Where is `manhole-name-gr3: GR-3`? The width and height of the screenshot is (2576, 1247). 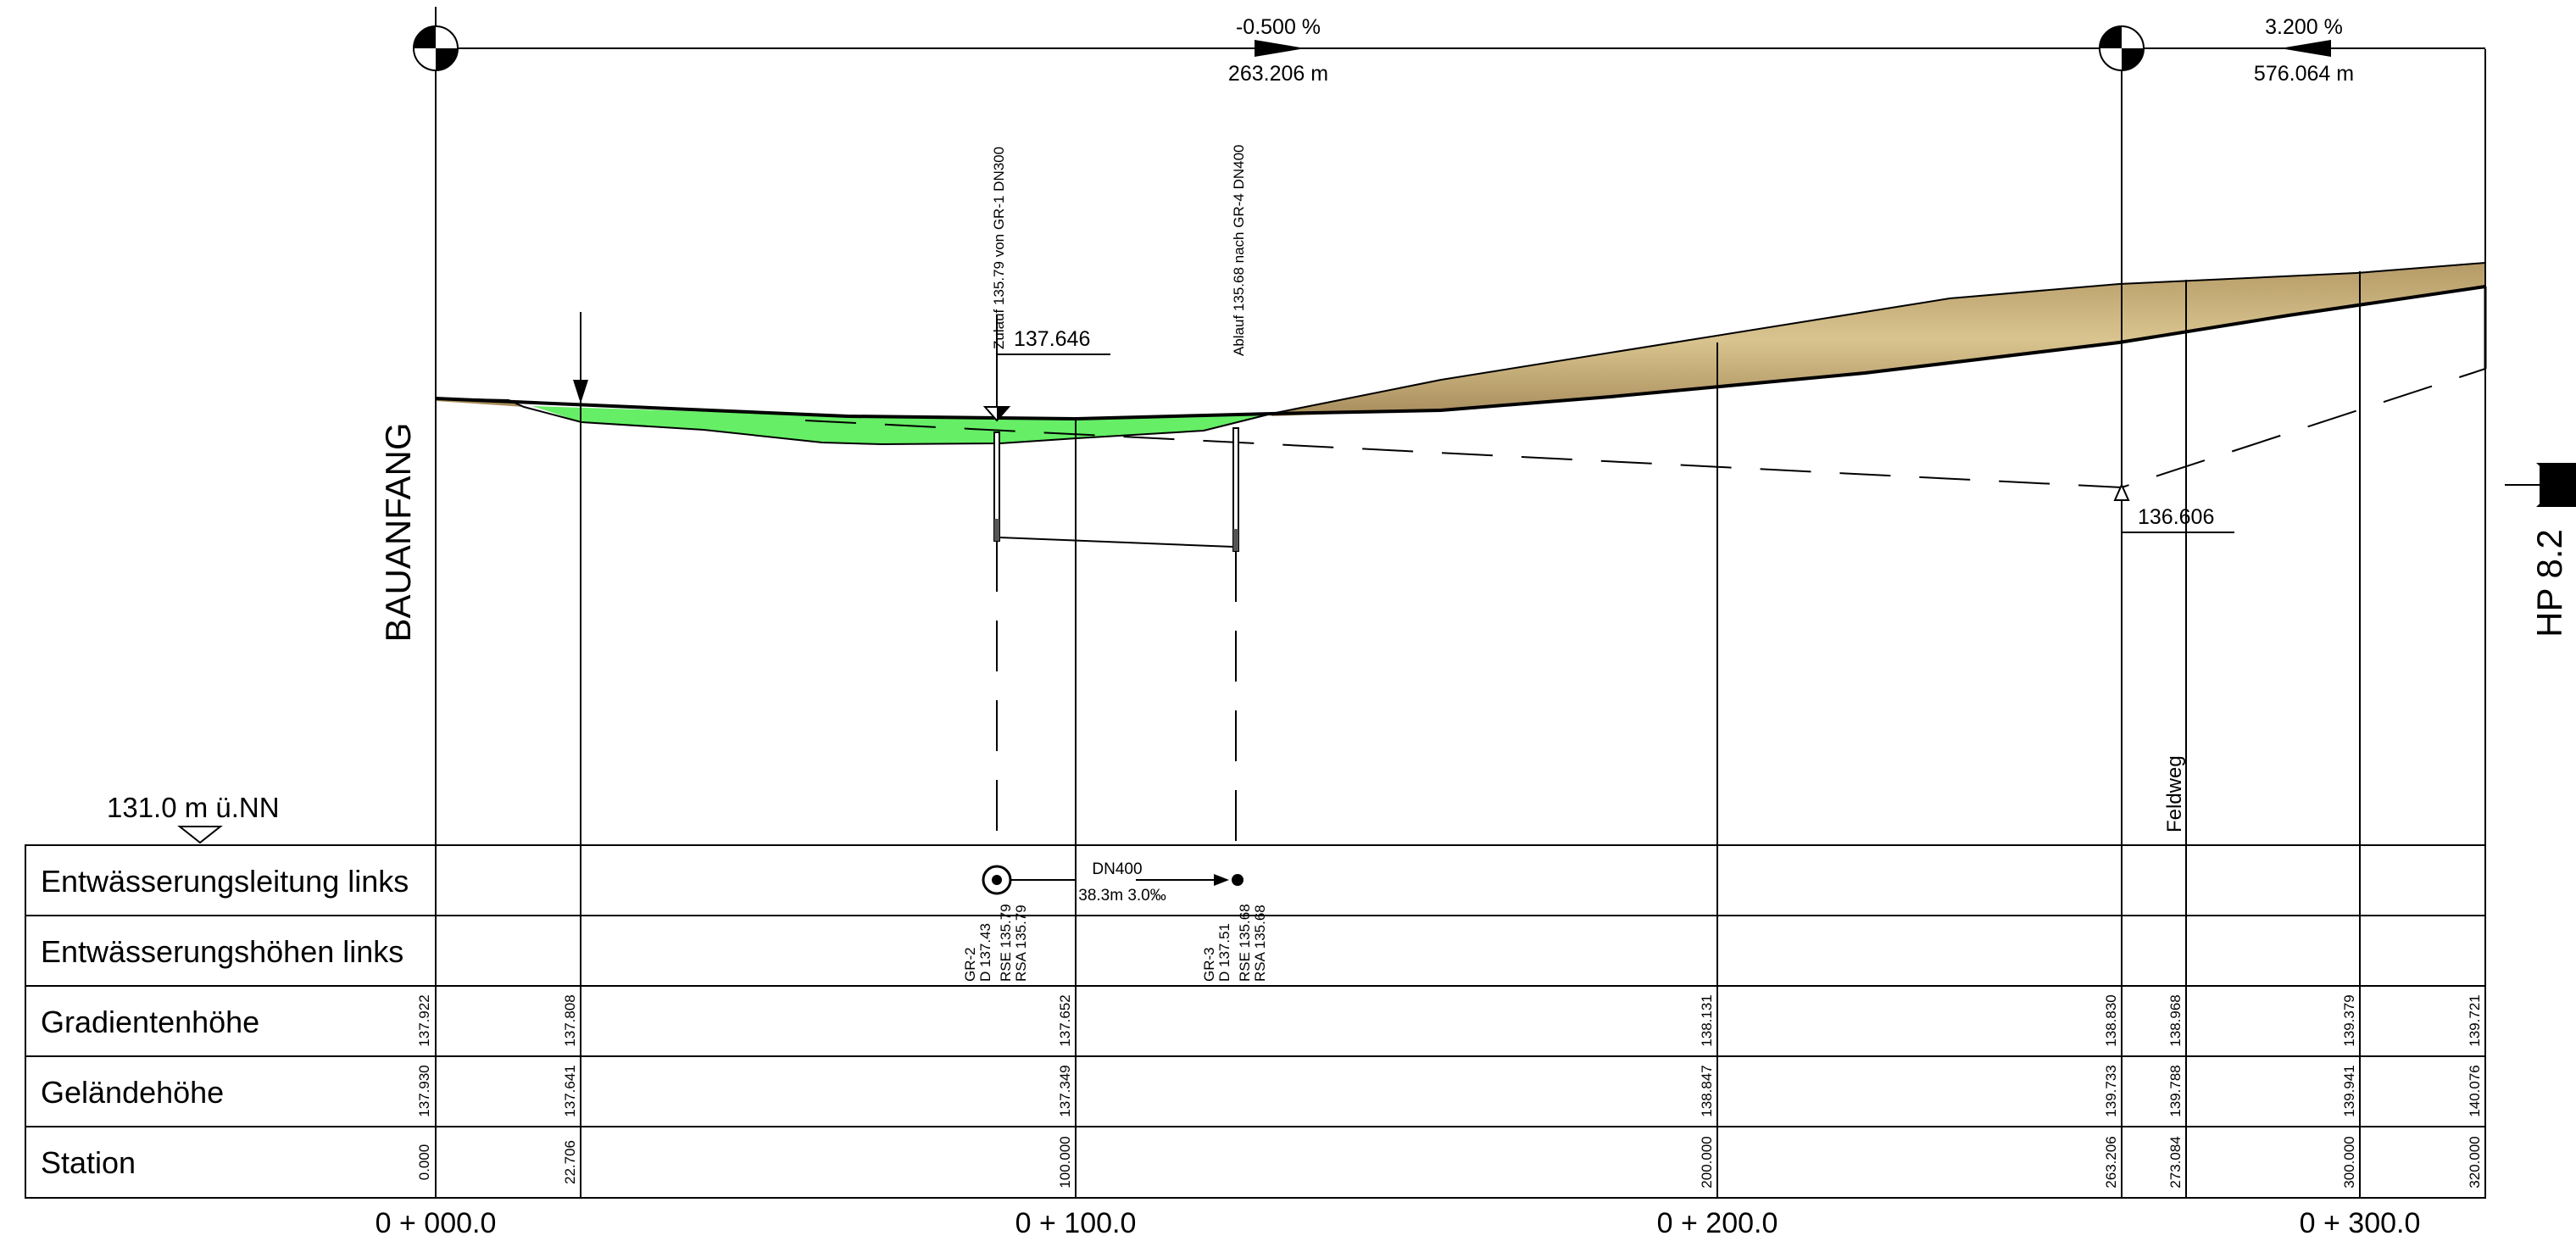
manhole-name-gr3: GR-3 is located at coordinates (1209, 964).